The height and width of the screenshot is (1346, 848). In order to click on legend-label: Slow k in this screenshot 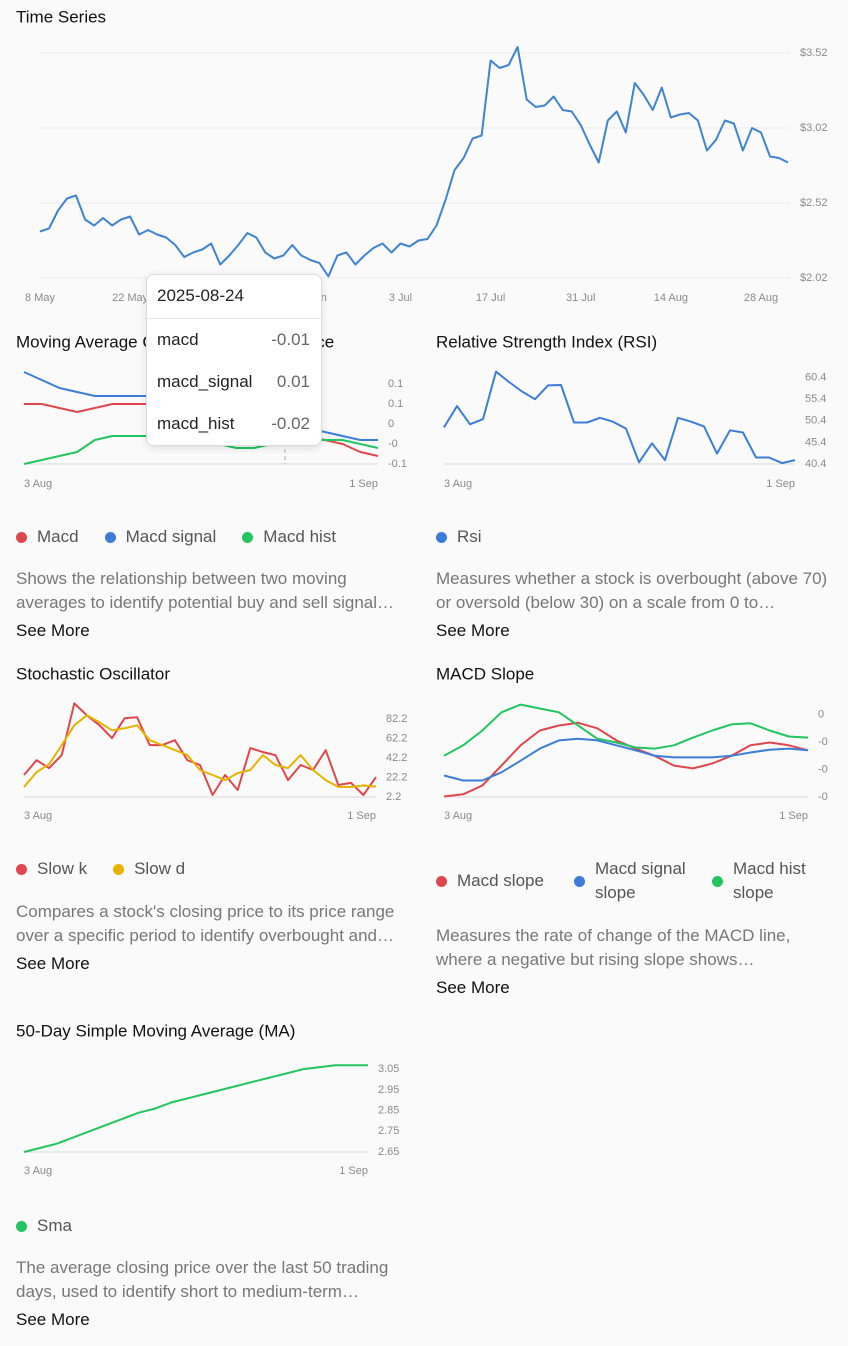, I will do `click(62, 868)`.